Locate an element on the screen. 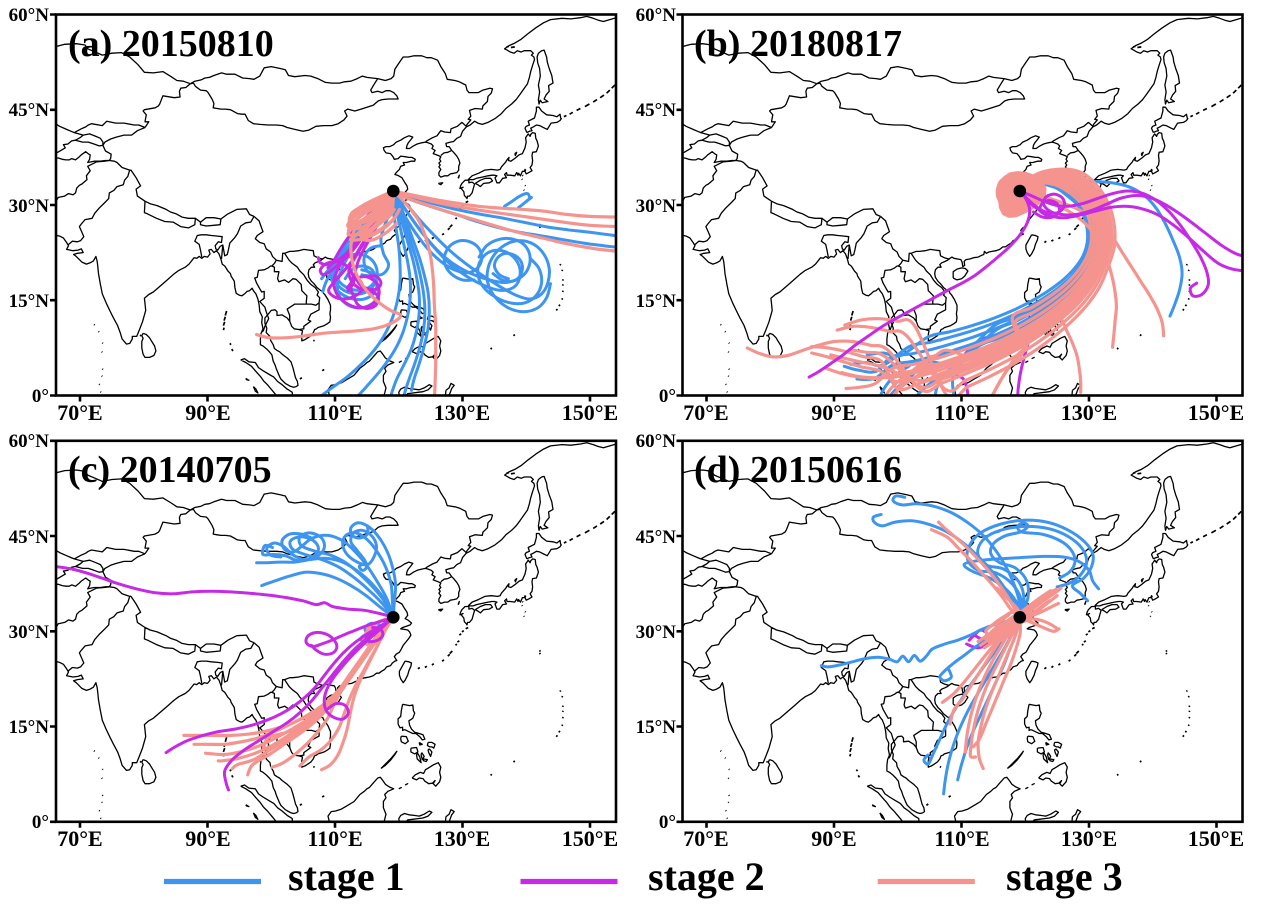  svg-text: (d) 20150616 is located at coordinates (798, 470).